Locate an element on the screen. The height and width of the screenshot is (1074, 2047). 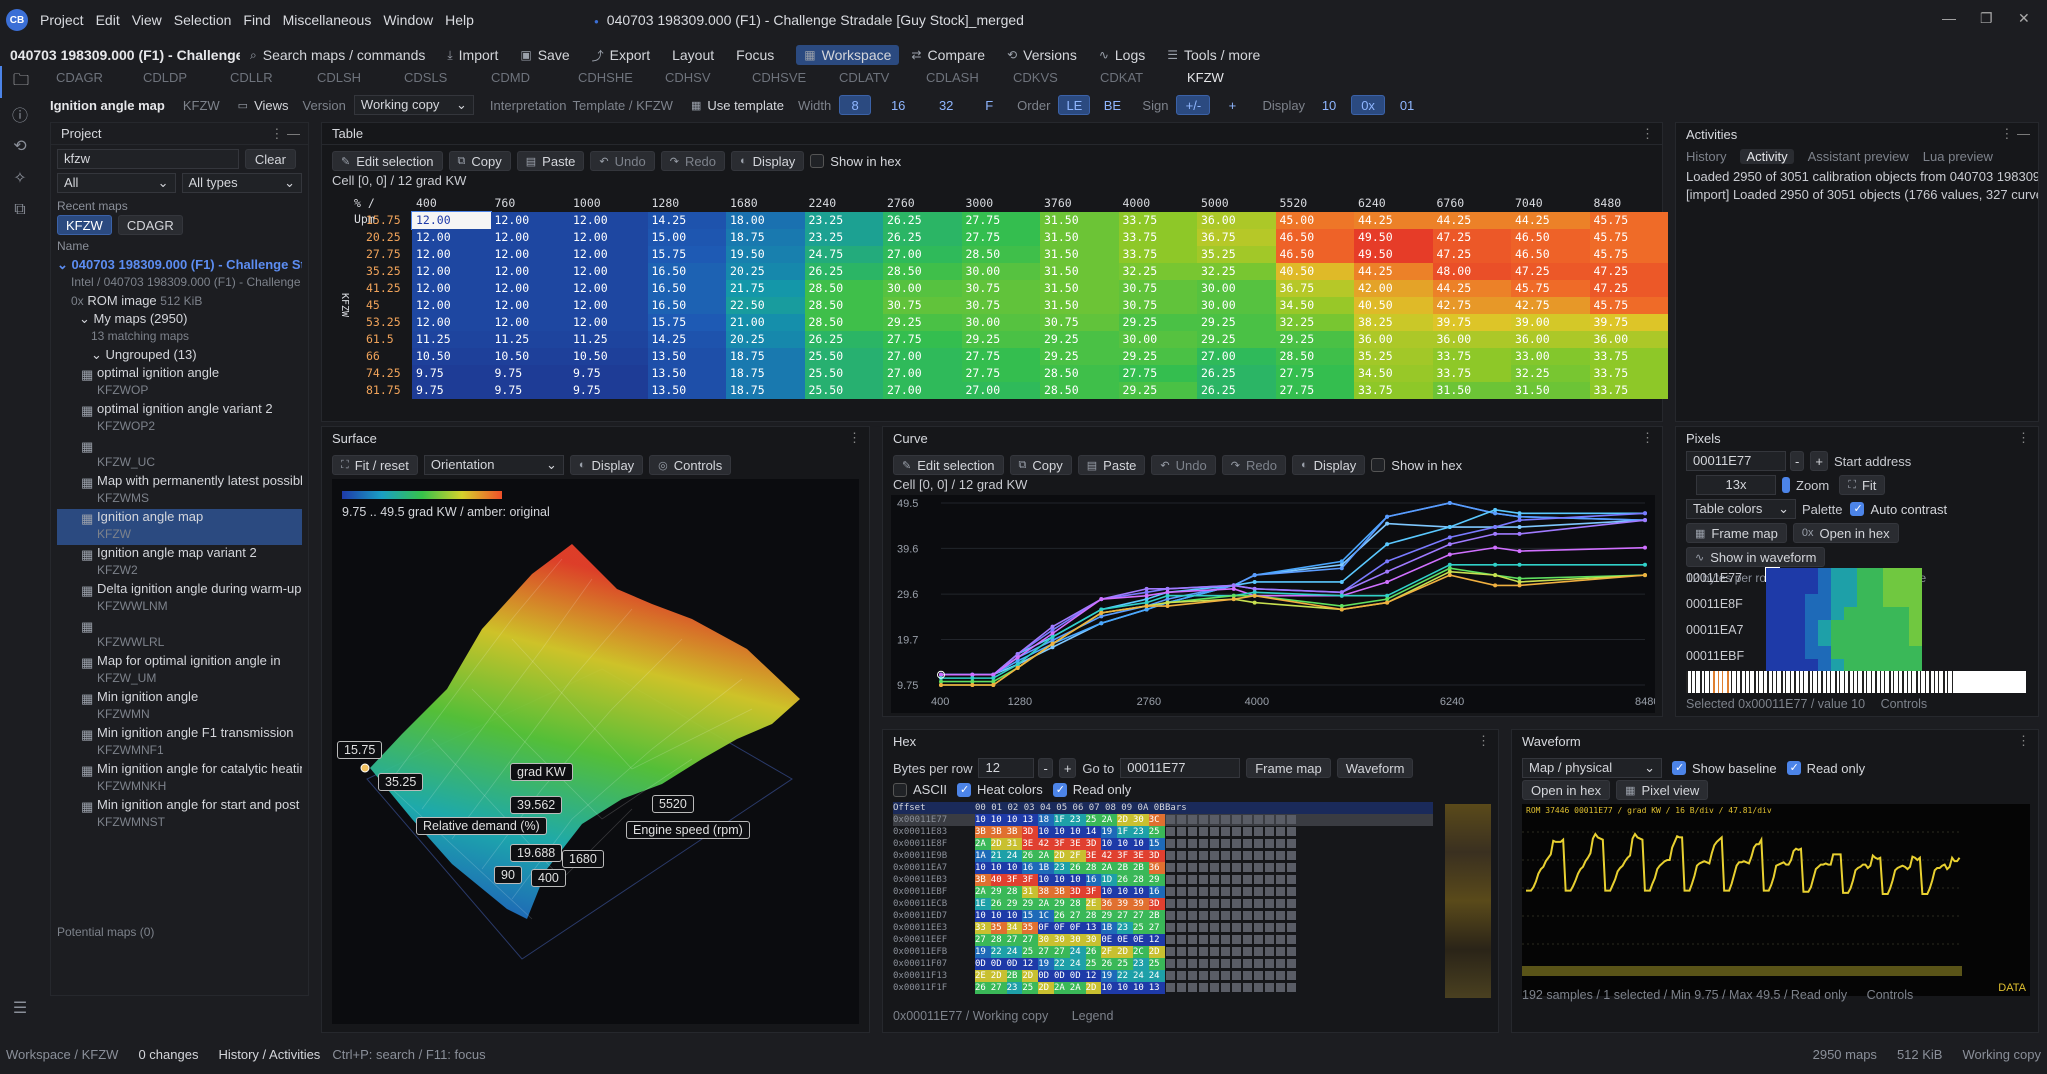
hex-byte: 18 is located at coordinates (1046, 820).